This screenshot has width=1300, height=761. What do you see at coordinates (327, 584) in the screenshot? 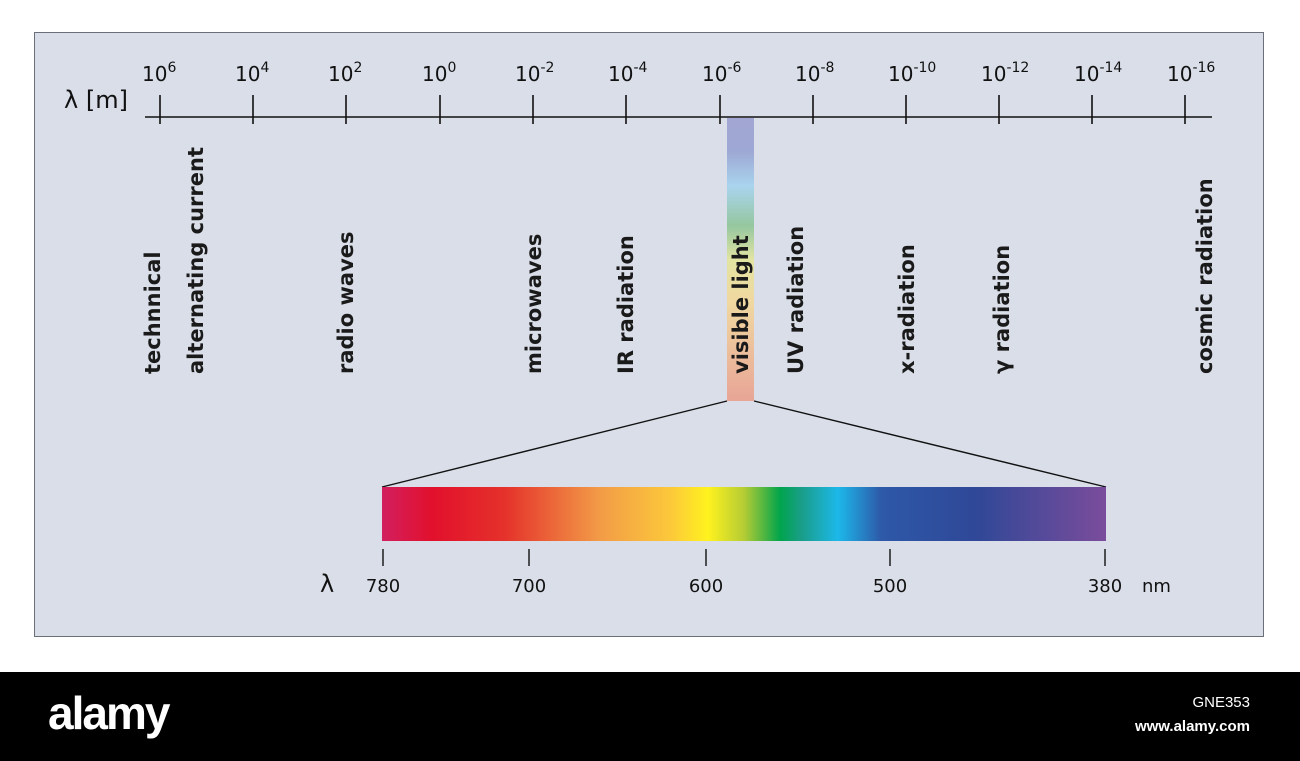
I see `visible-axis-symbol: λ` at bounding box center [327, 584].